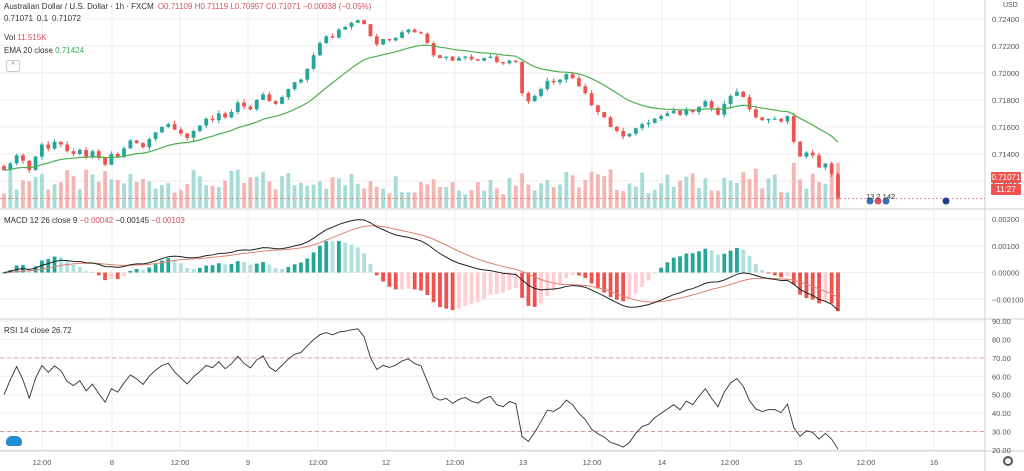 Image resolution: width=1024 pixels, height=471 pixels. I want to click on time-tick-label: 12, so click(386, 462).